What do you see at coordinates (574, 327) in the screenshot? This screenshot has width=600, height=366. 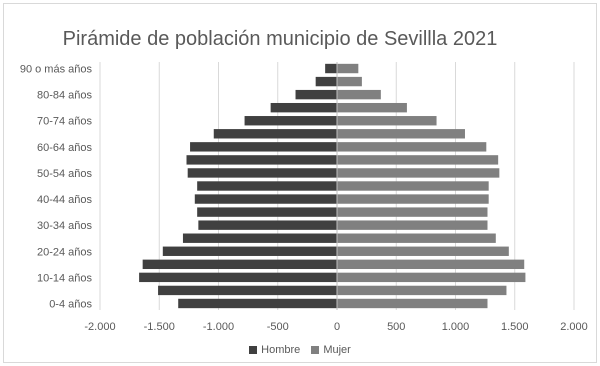 I see `x-tick-label-8: 2.000` at bounding box center [574, 327].